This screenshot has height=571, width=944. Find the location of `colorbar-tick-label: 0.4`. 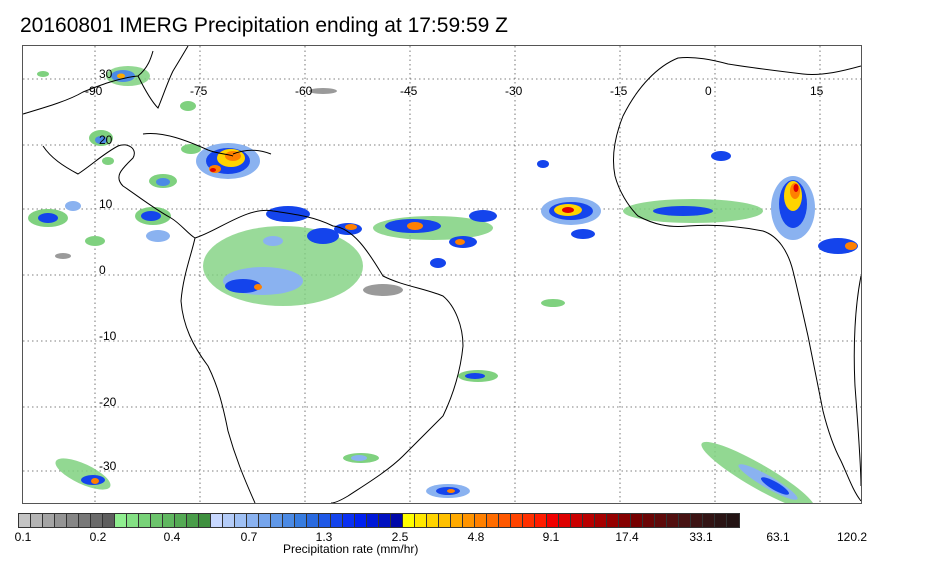

colorbar-tick-label: 0.4 is located at coordinates (172, 537).